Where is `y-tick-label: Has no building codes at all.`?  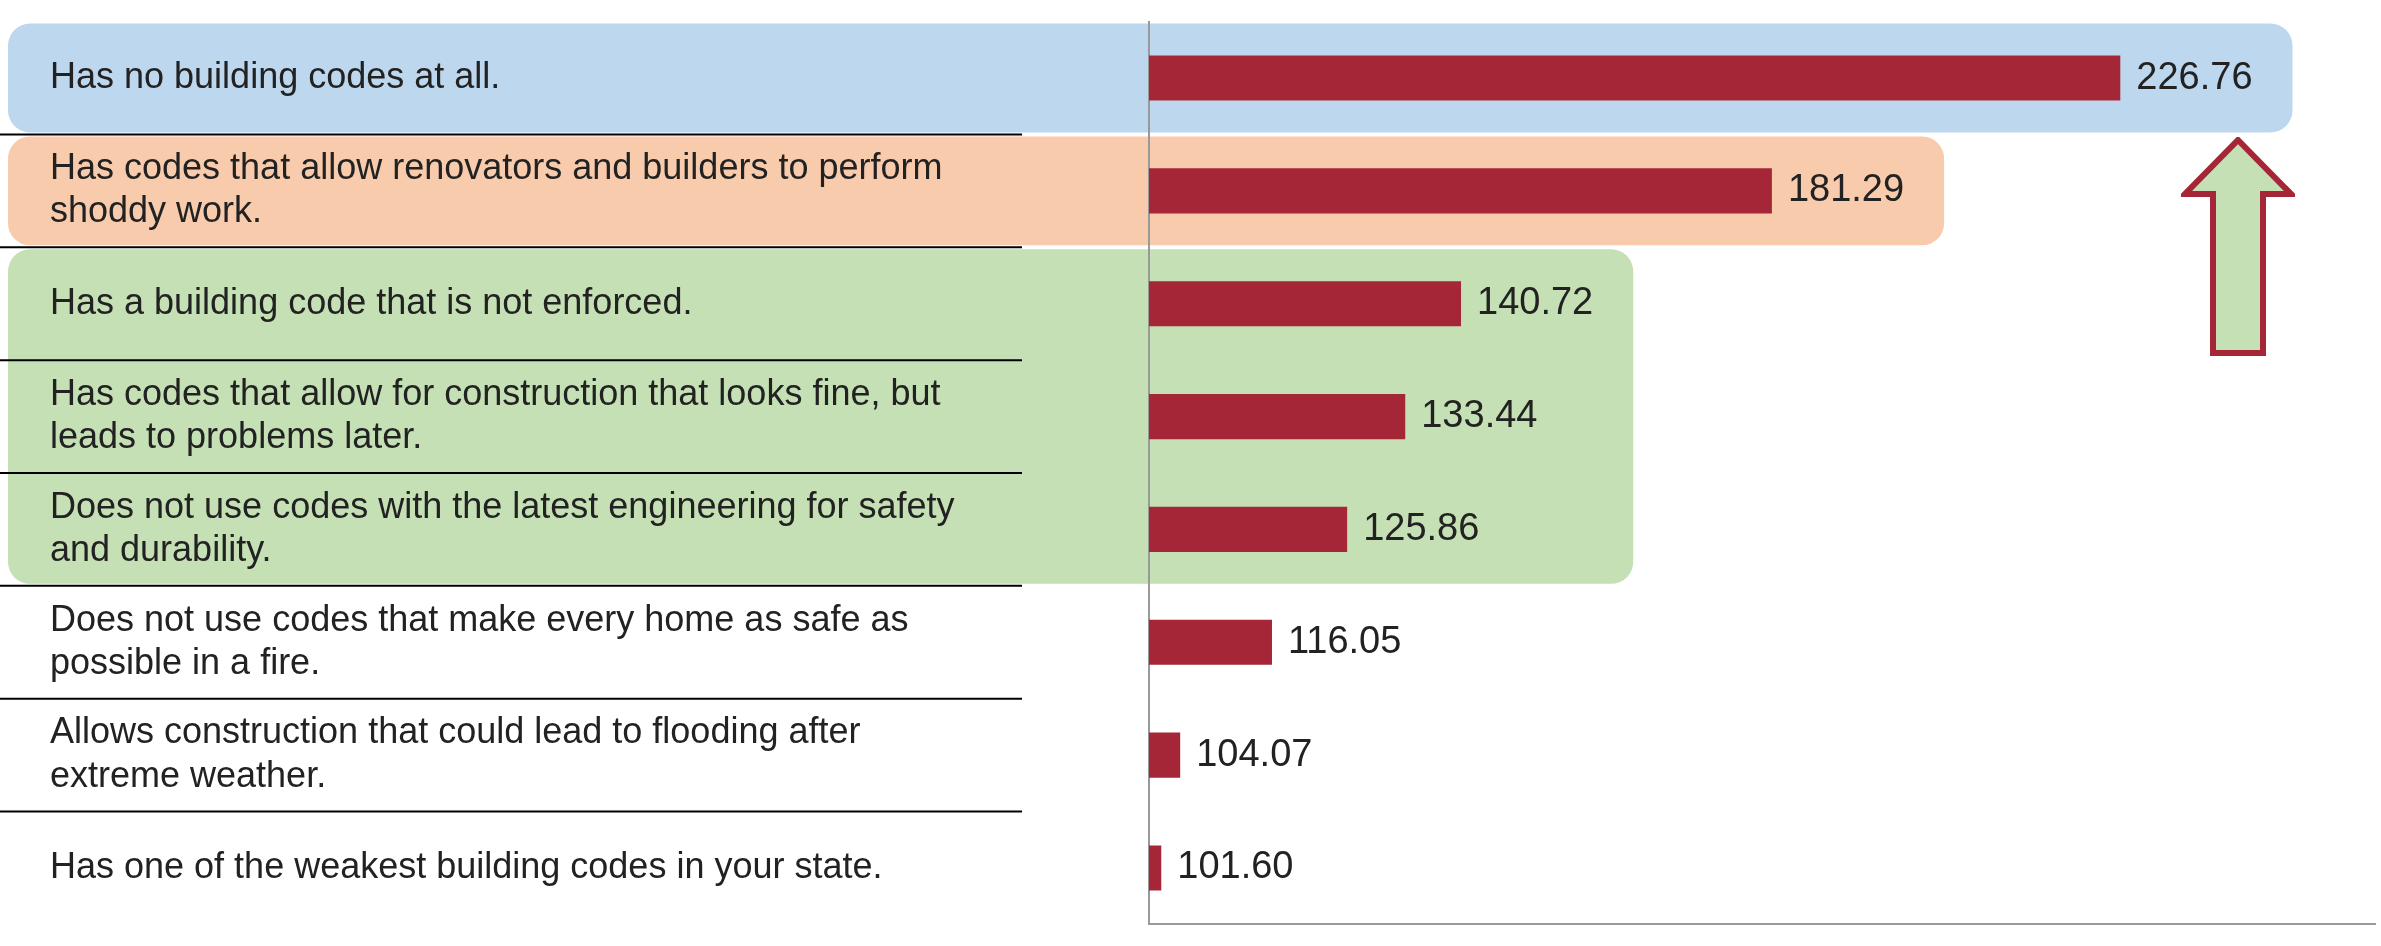 y-tick-label: Has no building codes at all. is located at coordinates (275, 75).